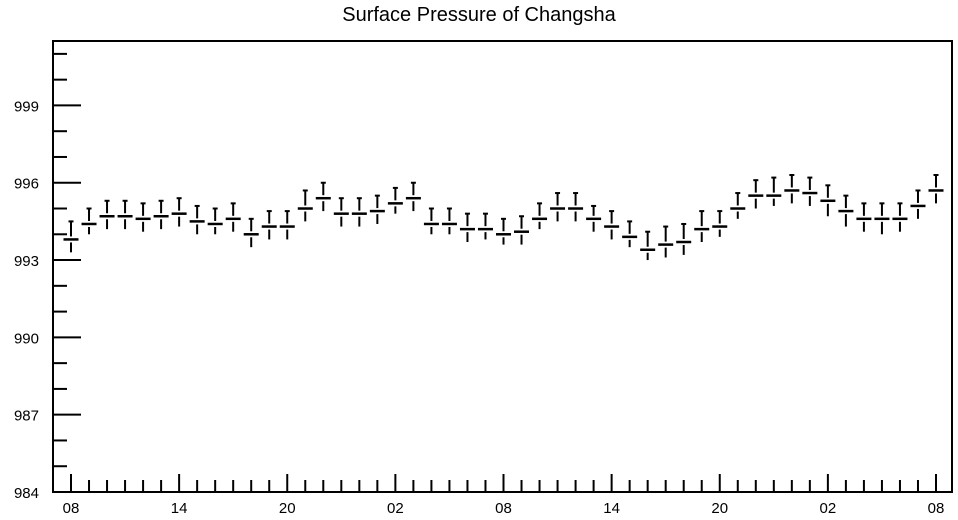 This screenshot has width=958, height=520. I want to click on y-tick-label: 993, so click(26, 261).